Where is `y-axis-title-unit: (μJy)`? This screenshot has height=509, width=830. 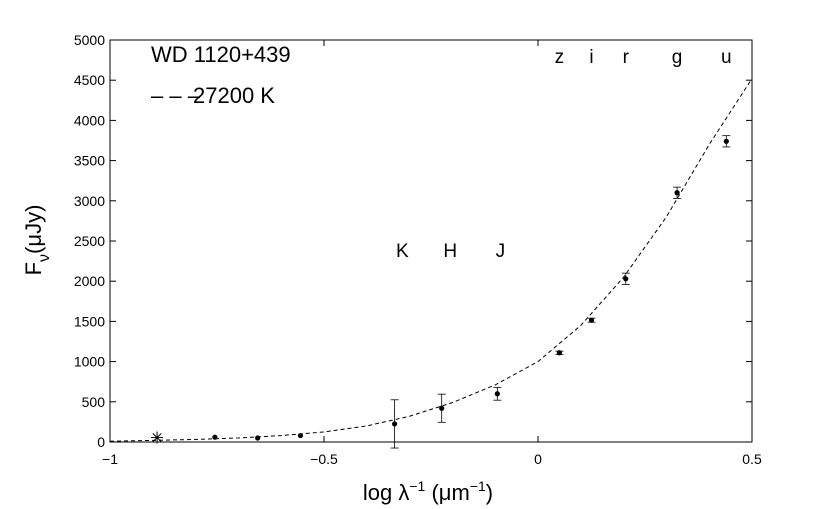
y-axis-title-unit: (μJy) is located at coordinates (33, 229).